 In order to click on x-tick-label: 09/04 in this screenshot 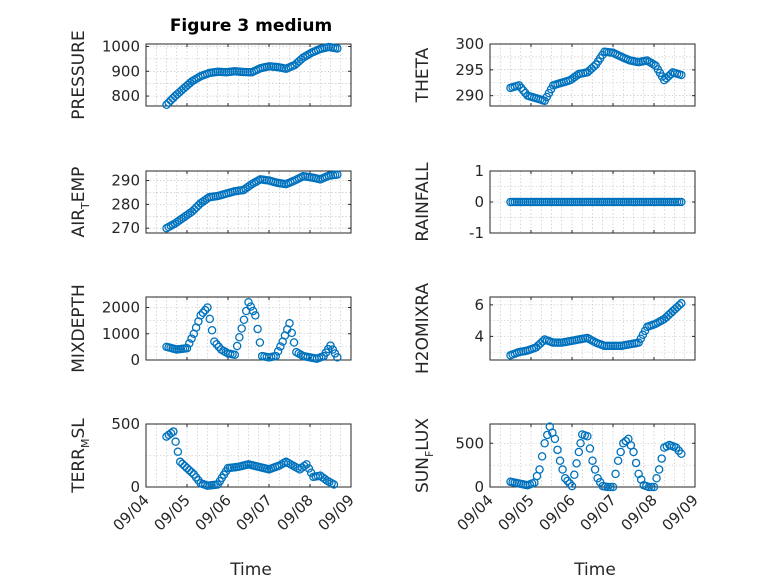, I will do `click(475, 512)`.